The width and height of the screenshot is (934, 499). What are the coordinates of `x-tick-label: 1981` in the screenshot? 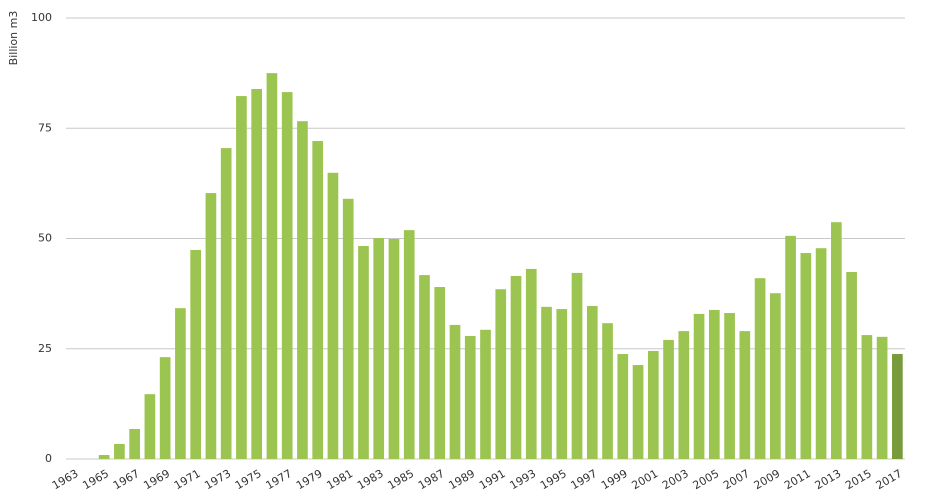 It's located at (339, 479).